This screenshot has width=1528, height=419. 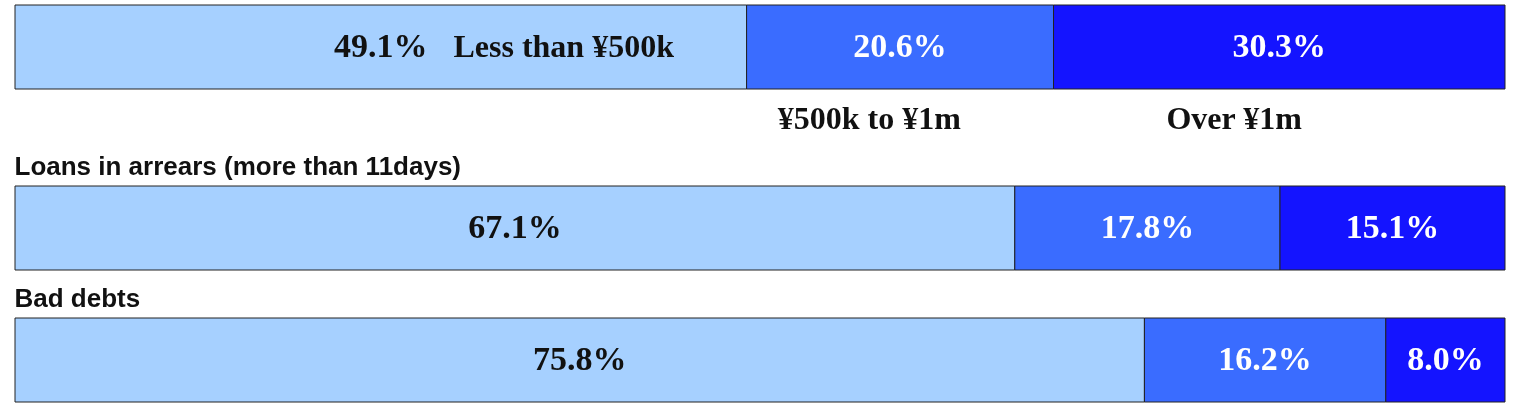 I want to click on chart-title: Loans in arrears (more than 11days), so click(x=238, y=165).